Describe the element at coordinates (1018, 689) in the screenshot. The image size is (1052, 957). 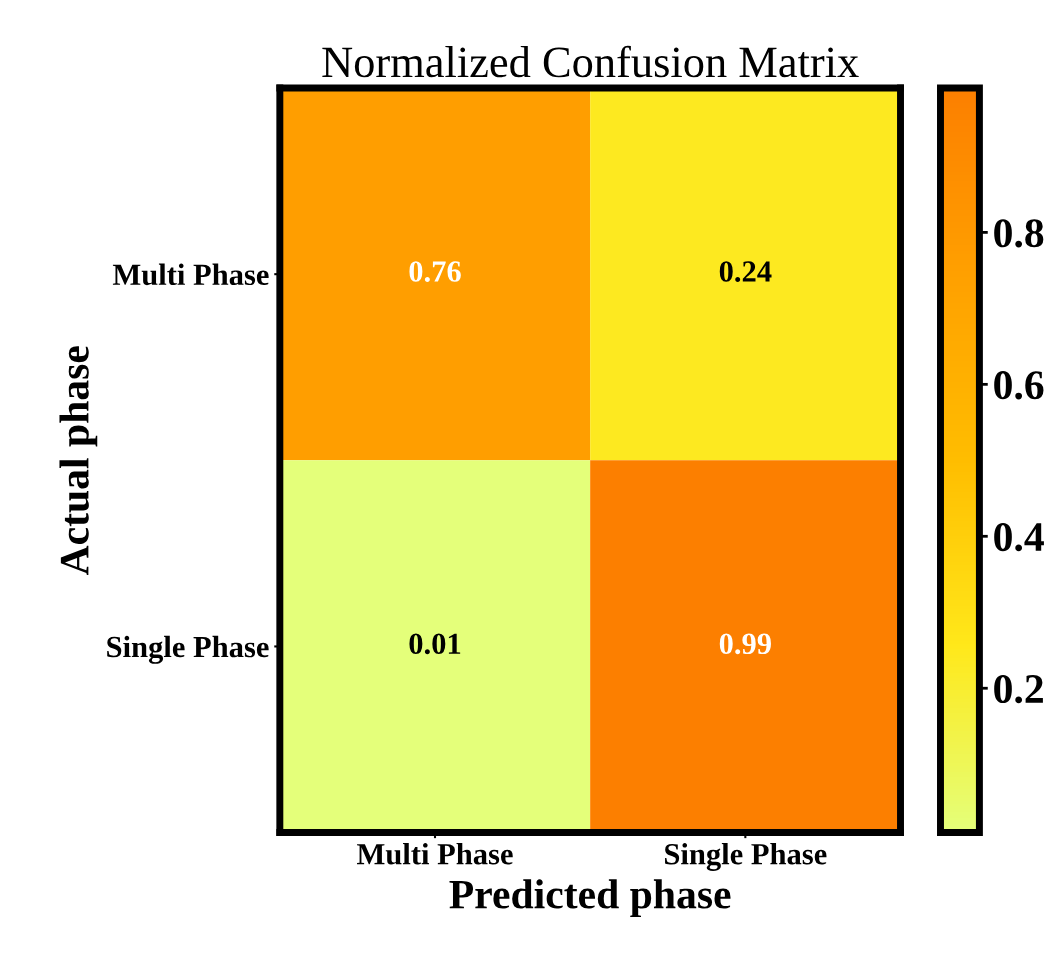
I see `color-bar-label: 0.2` at that location.